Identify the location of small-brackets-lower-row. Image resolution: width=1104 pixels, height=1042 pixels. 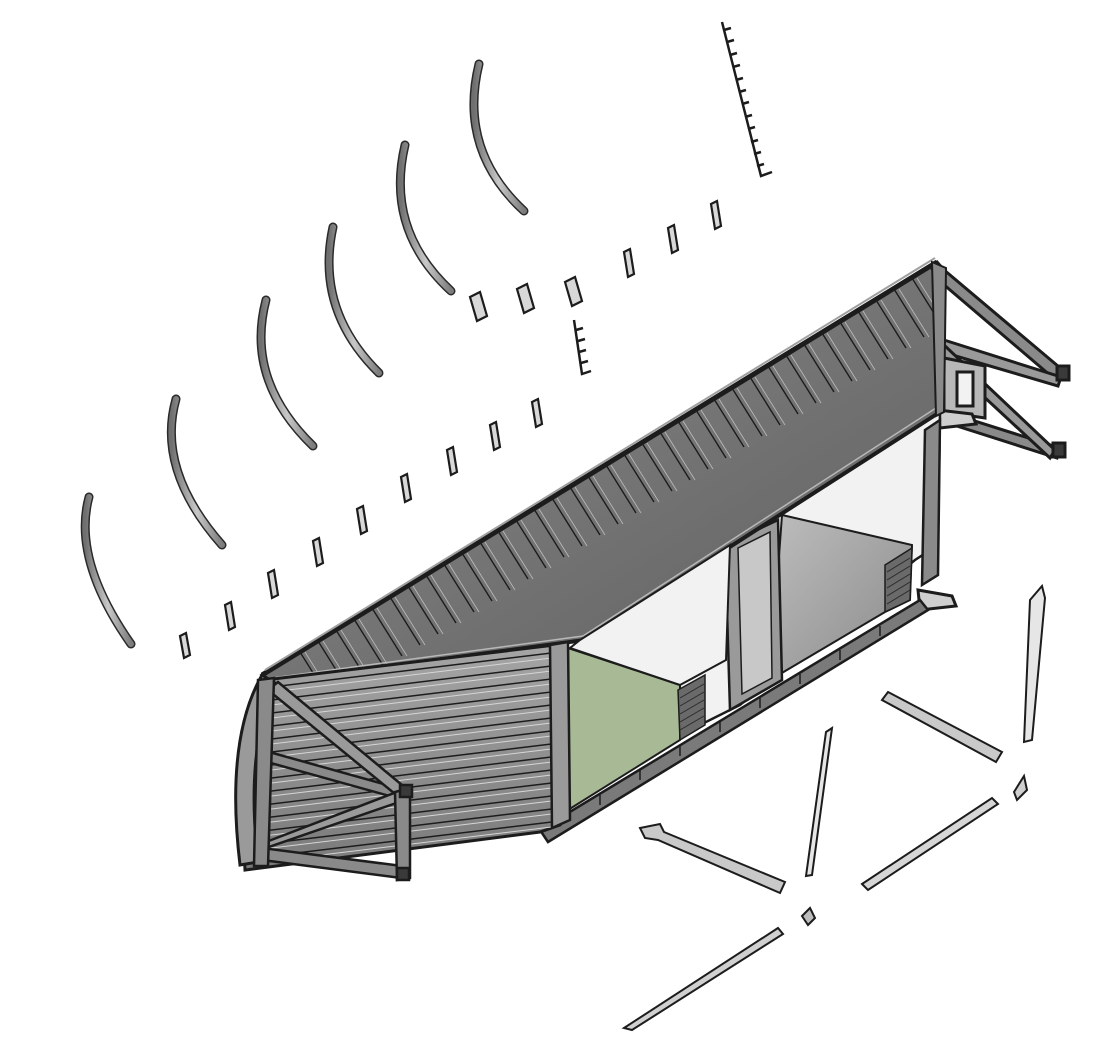
(361, 528).